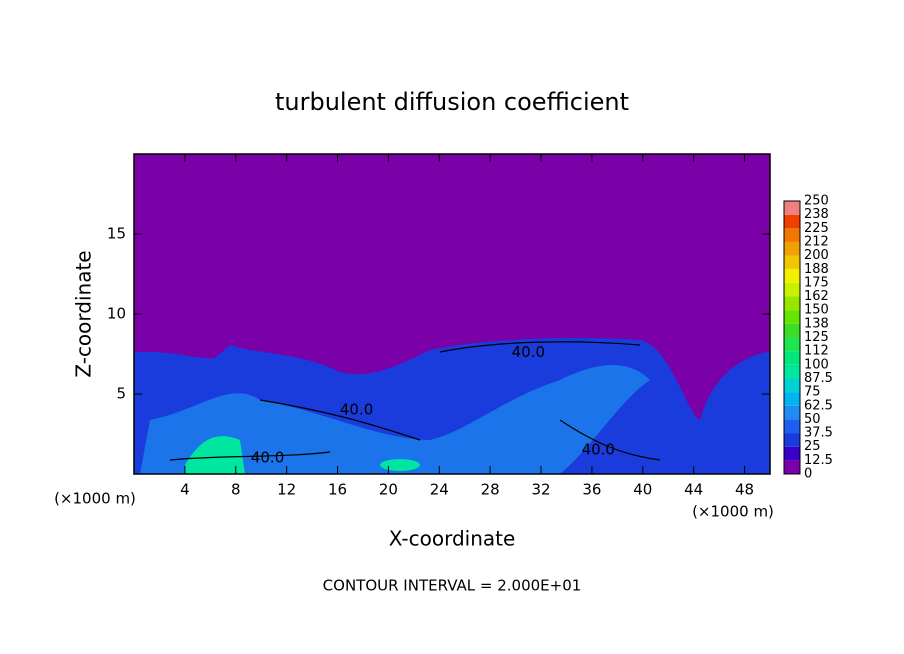 This screenshot has width=904, height=654. Describe the element at coordinates (121, 394) in the screenshot. I see `y-tick-label: 5` at that location.